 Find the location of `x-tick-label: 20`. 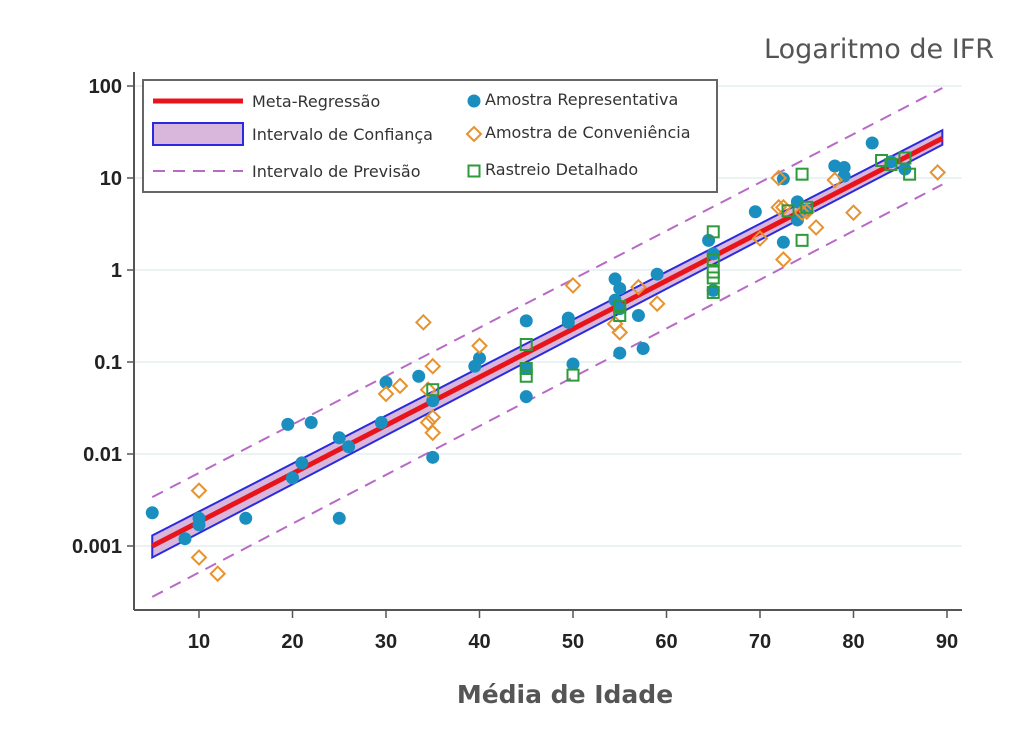

x-tick-label: 20 is located at coordinates (292, 642).